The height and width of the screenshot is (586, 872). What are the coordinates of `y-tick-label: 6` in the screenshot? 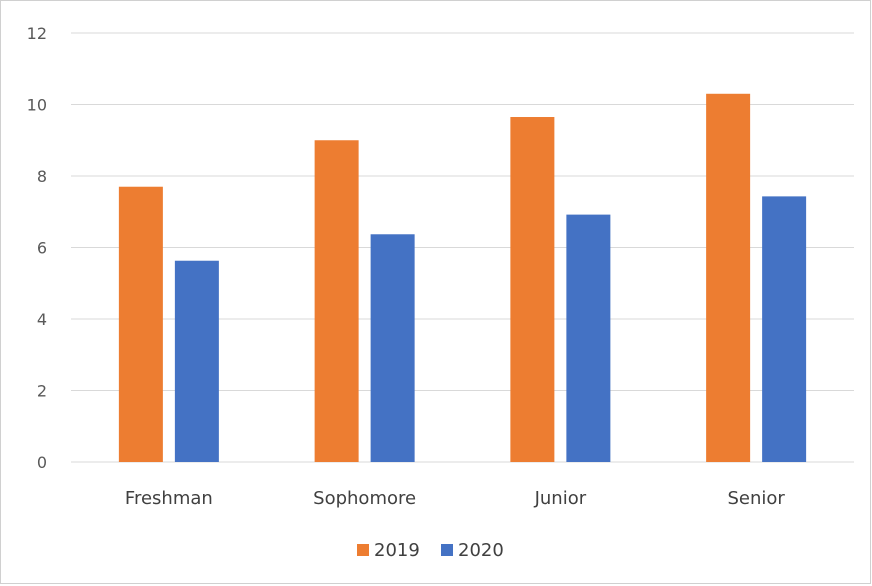 It's located at (42, 248).